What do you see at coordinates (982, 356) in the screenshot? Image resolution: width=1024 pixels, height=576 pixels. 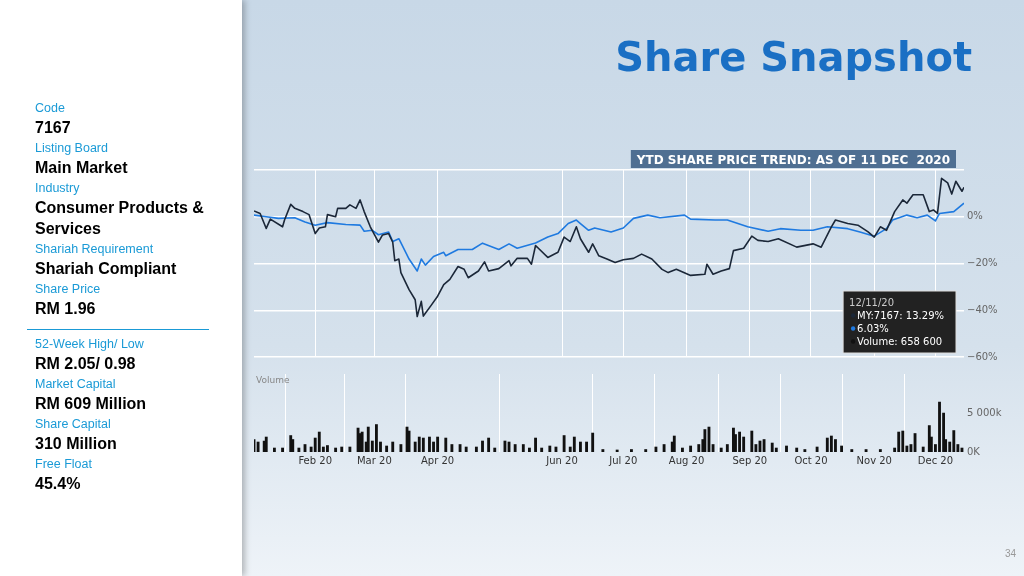 I see `y-tick-label: −60%` at bounding box center [982, 356].